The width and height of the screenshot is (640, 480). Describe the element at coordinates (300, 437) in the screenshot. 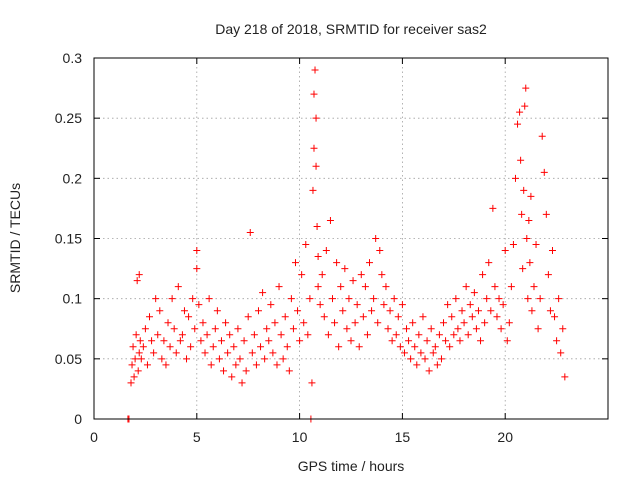

I see `x-tick-label: 10` at that location.